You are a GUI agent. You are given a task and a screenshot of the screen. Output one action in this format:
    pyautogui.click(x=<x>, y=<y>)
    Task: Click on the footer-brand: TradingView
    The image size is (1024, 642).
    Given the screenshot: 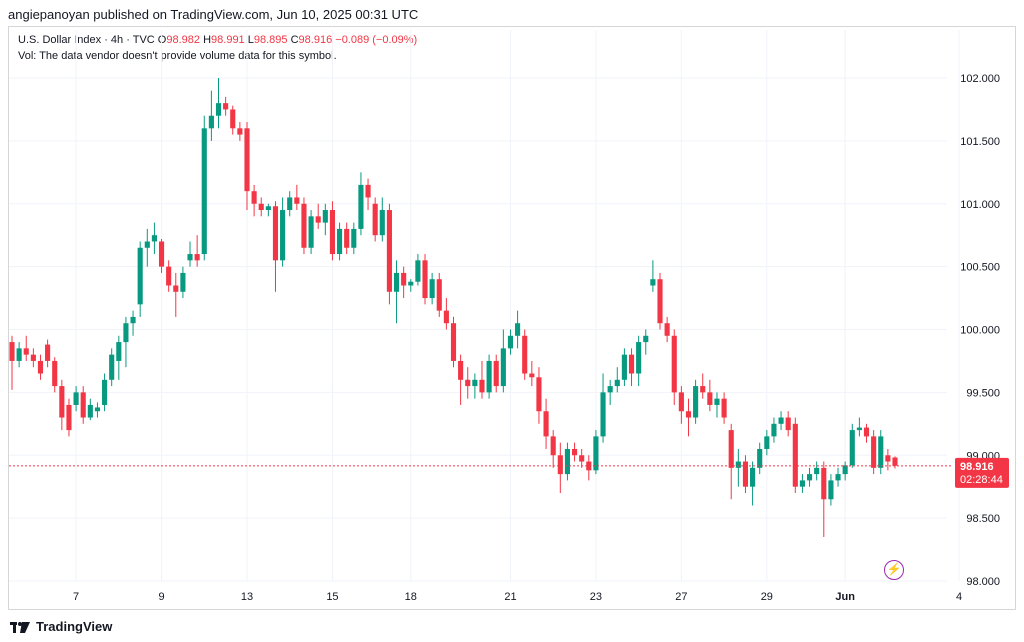 What is the action you would take?
    pyautogui.click(x=74, y=626)
    